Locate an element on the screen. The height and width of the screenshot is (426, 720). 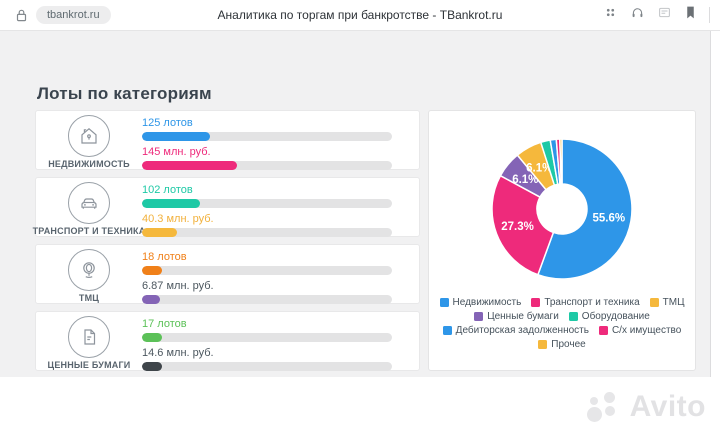
avito-watermark: Avito is located at coordinates (646, 406).